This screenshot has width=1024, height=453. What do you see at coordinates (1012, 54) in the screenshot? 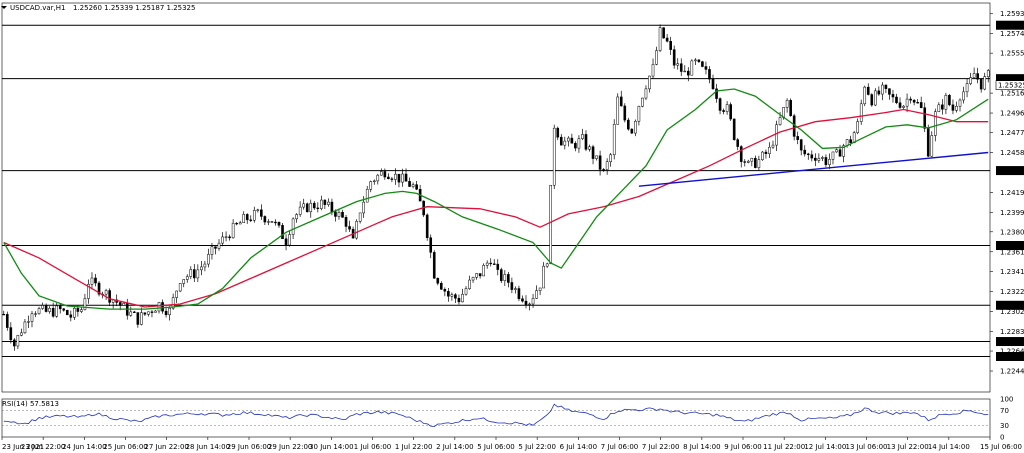
I see `price-tick-label: 1.25550` at bounding box center [1012, 54].